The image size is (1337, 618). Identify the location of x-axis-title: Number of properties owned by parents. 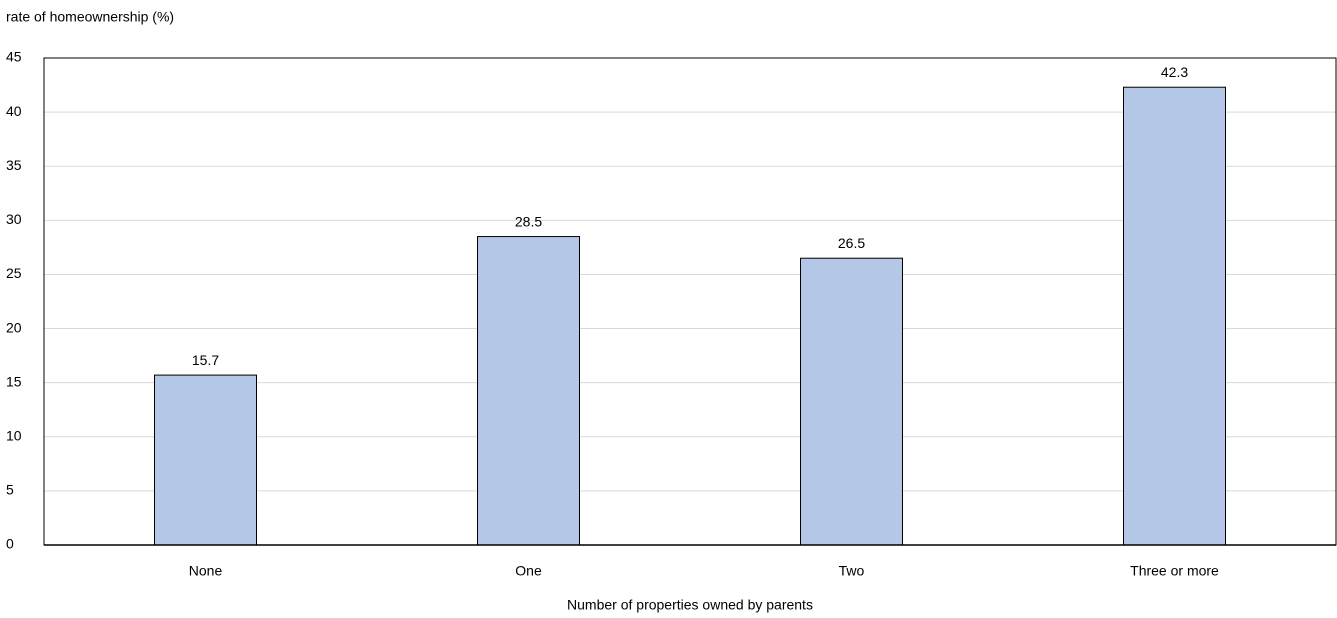
(690, 605).